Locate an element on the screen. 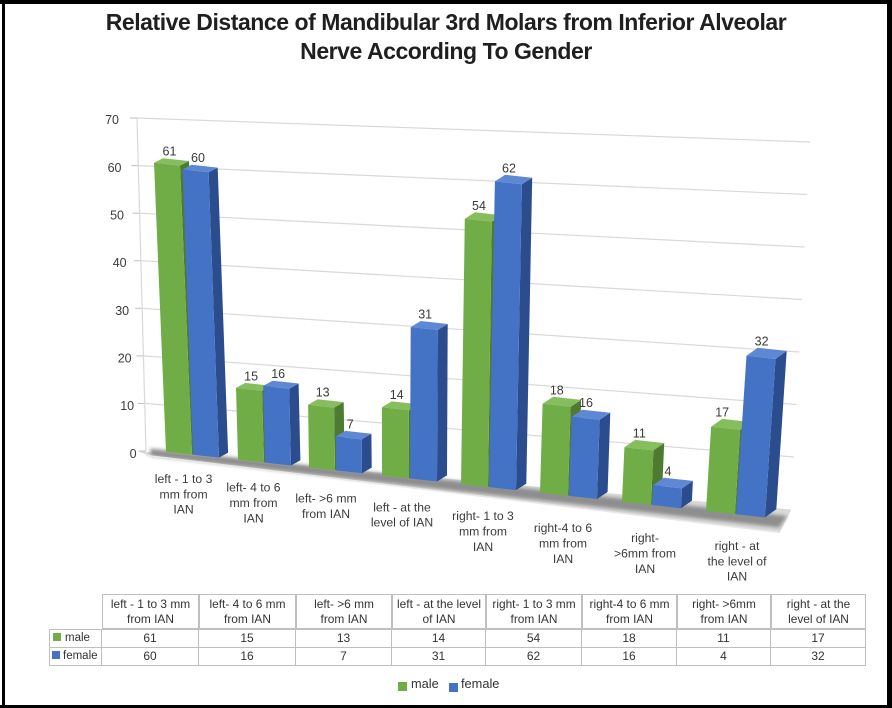 The image size is (892, 708). svg-text: 40 is located at coordinates (120, 263).